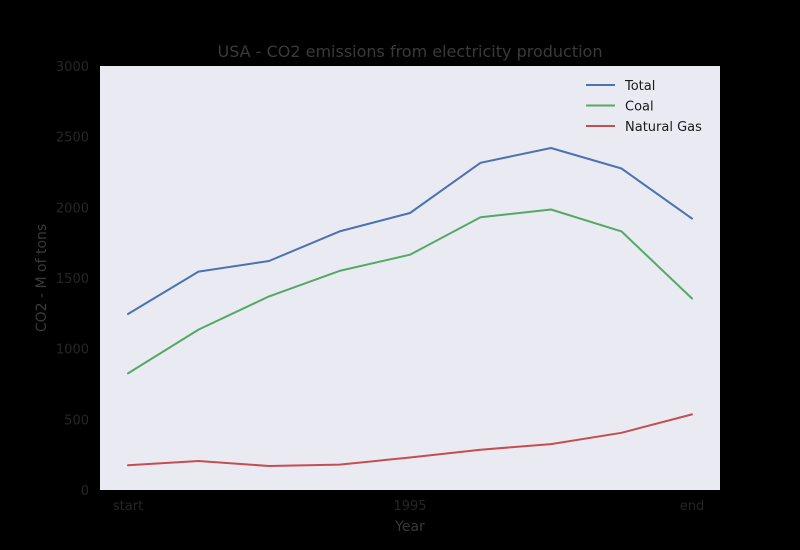 The image size is (800, 550). What do you see at coordinates (72, 67) in the screenshot?
I see `y-tick-label: 3000` at bounding box center [72, 67].